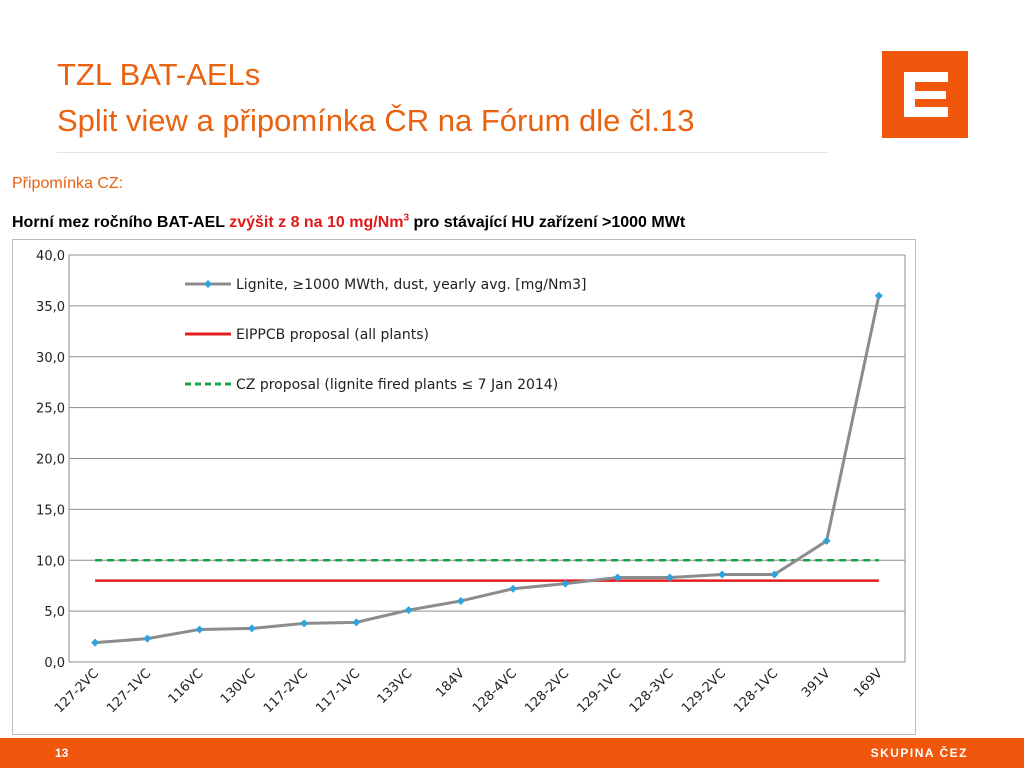  What do you see at coordinates (50, 561) in the screenshot?
I see `y-tick-label: 10,0` at bounding box center [50, 561].